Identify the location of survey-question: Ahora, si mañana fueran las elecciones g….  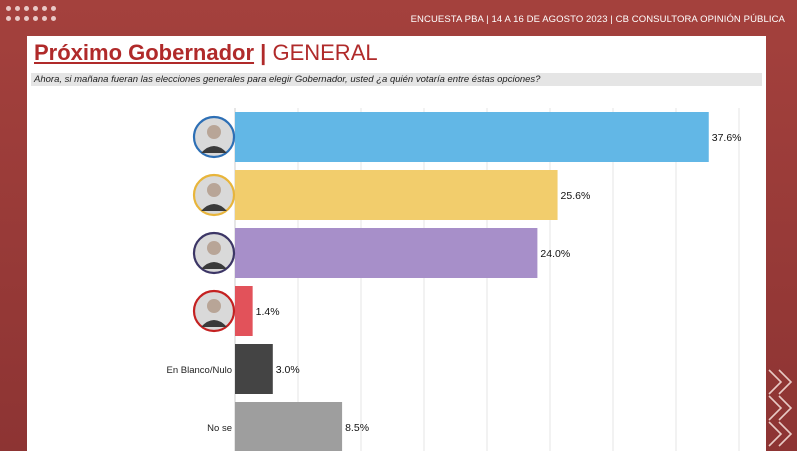
(396, 79).